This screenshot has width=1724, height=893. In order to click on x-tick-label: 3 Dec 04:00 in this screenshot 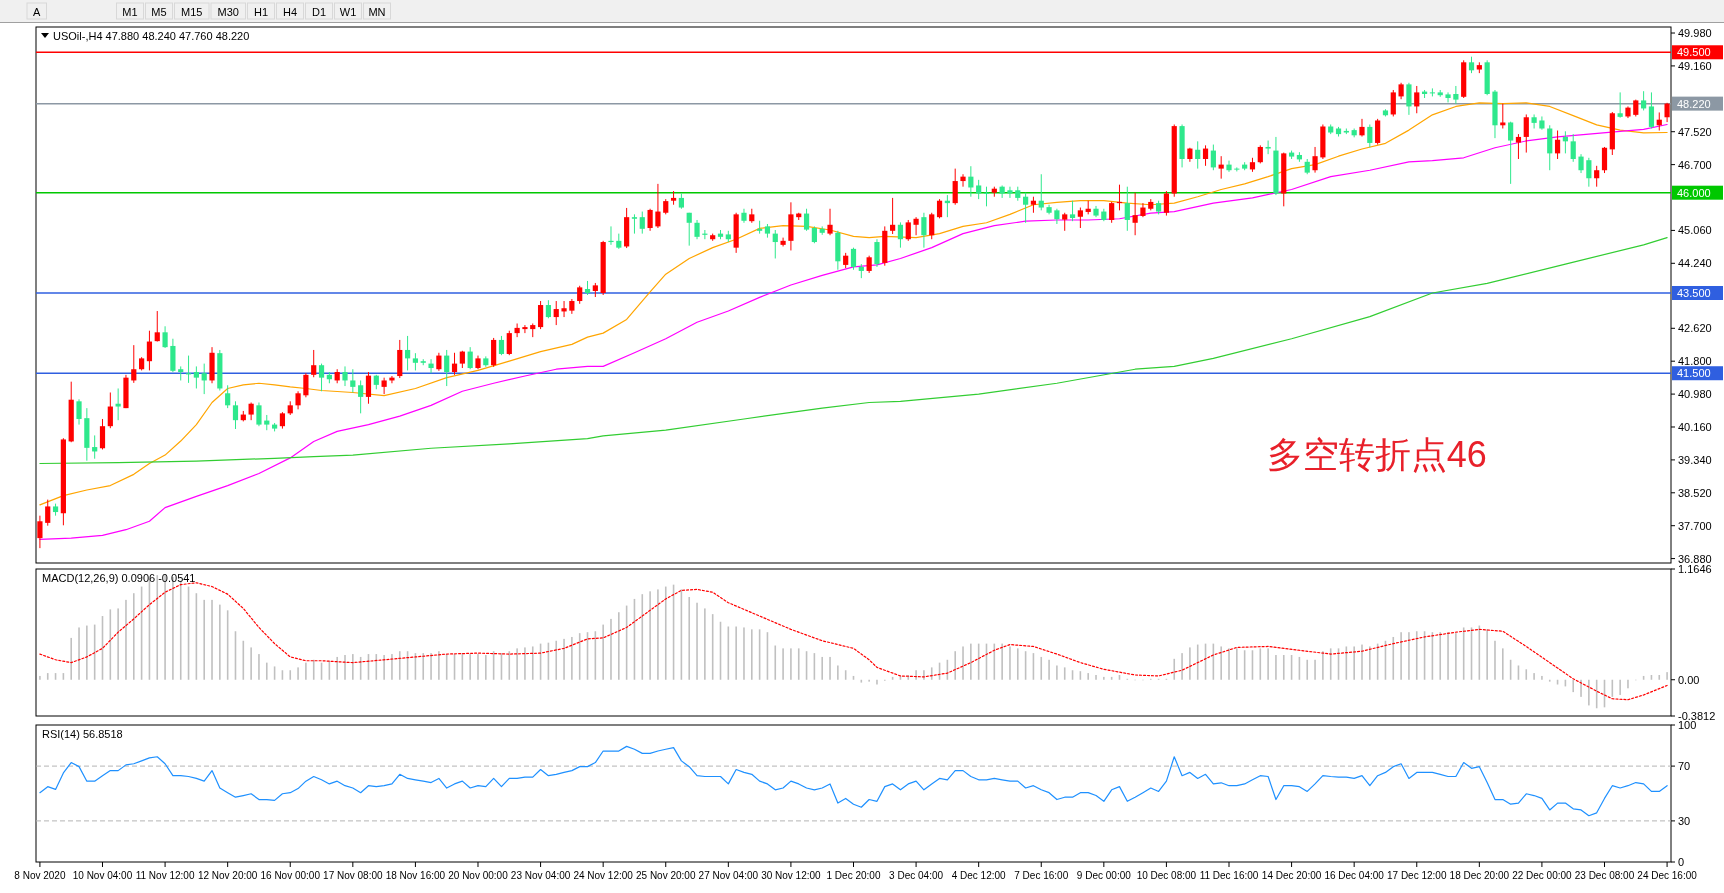, I will do `click(916, 875)`.